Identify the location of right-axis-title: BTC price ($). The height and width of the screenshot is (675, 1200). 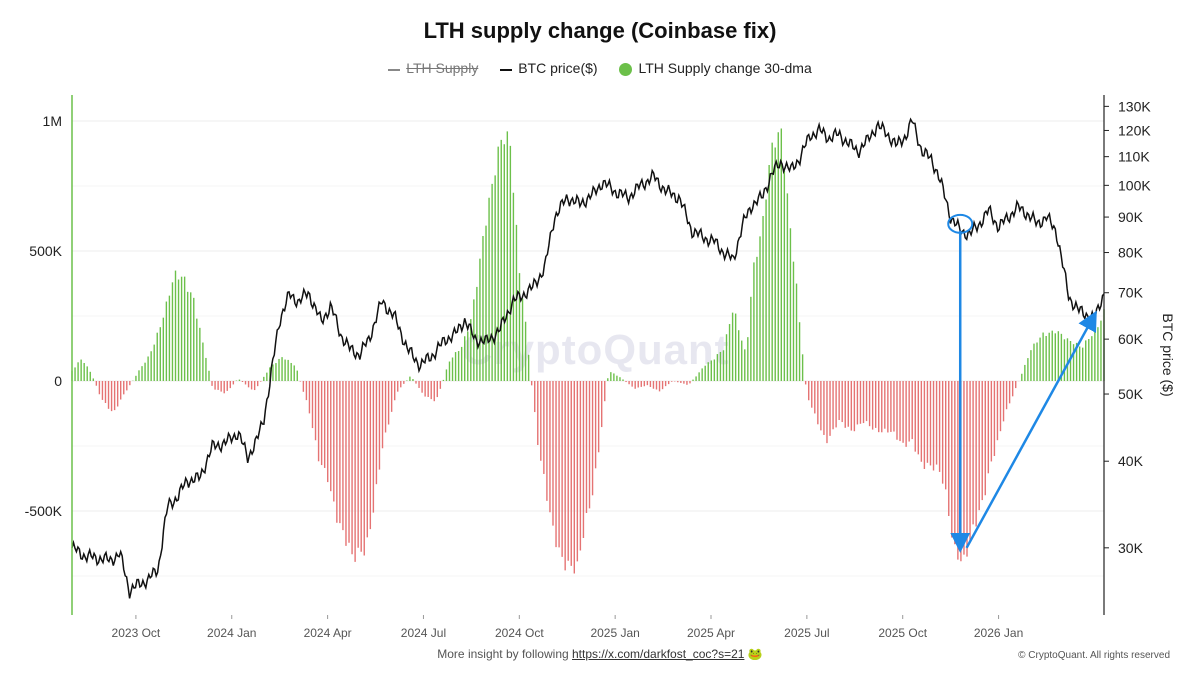
(1168, 354).